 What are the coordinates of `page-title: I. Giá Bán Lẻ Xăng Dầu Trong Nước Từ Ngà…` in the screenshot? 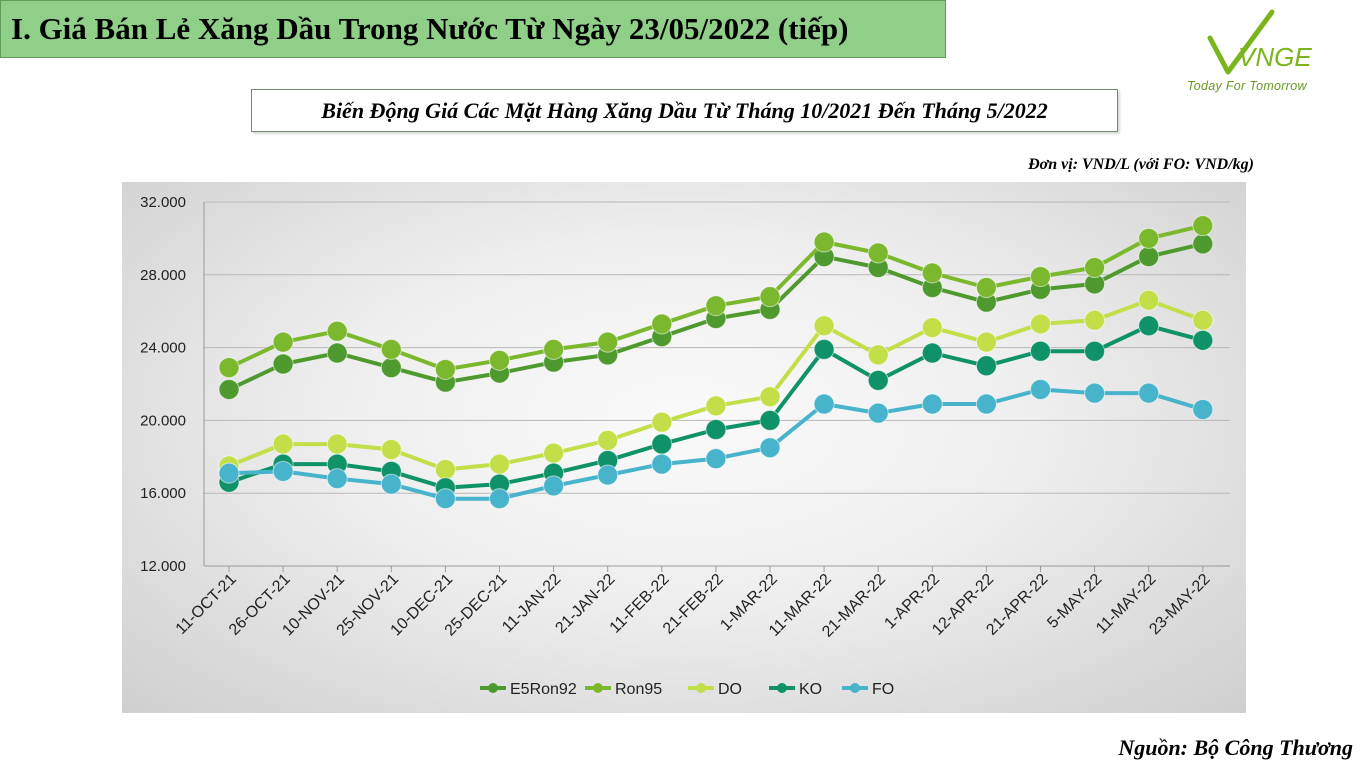 It's located at (430, 28).